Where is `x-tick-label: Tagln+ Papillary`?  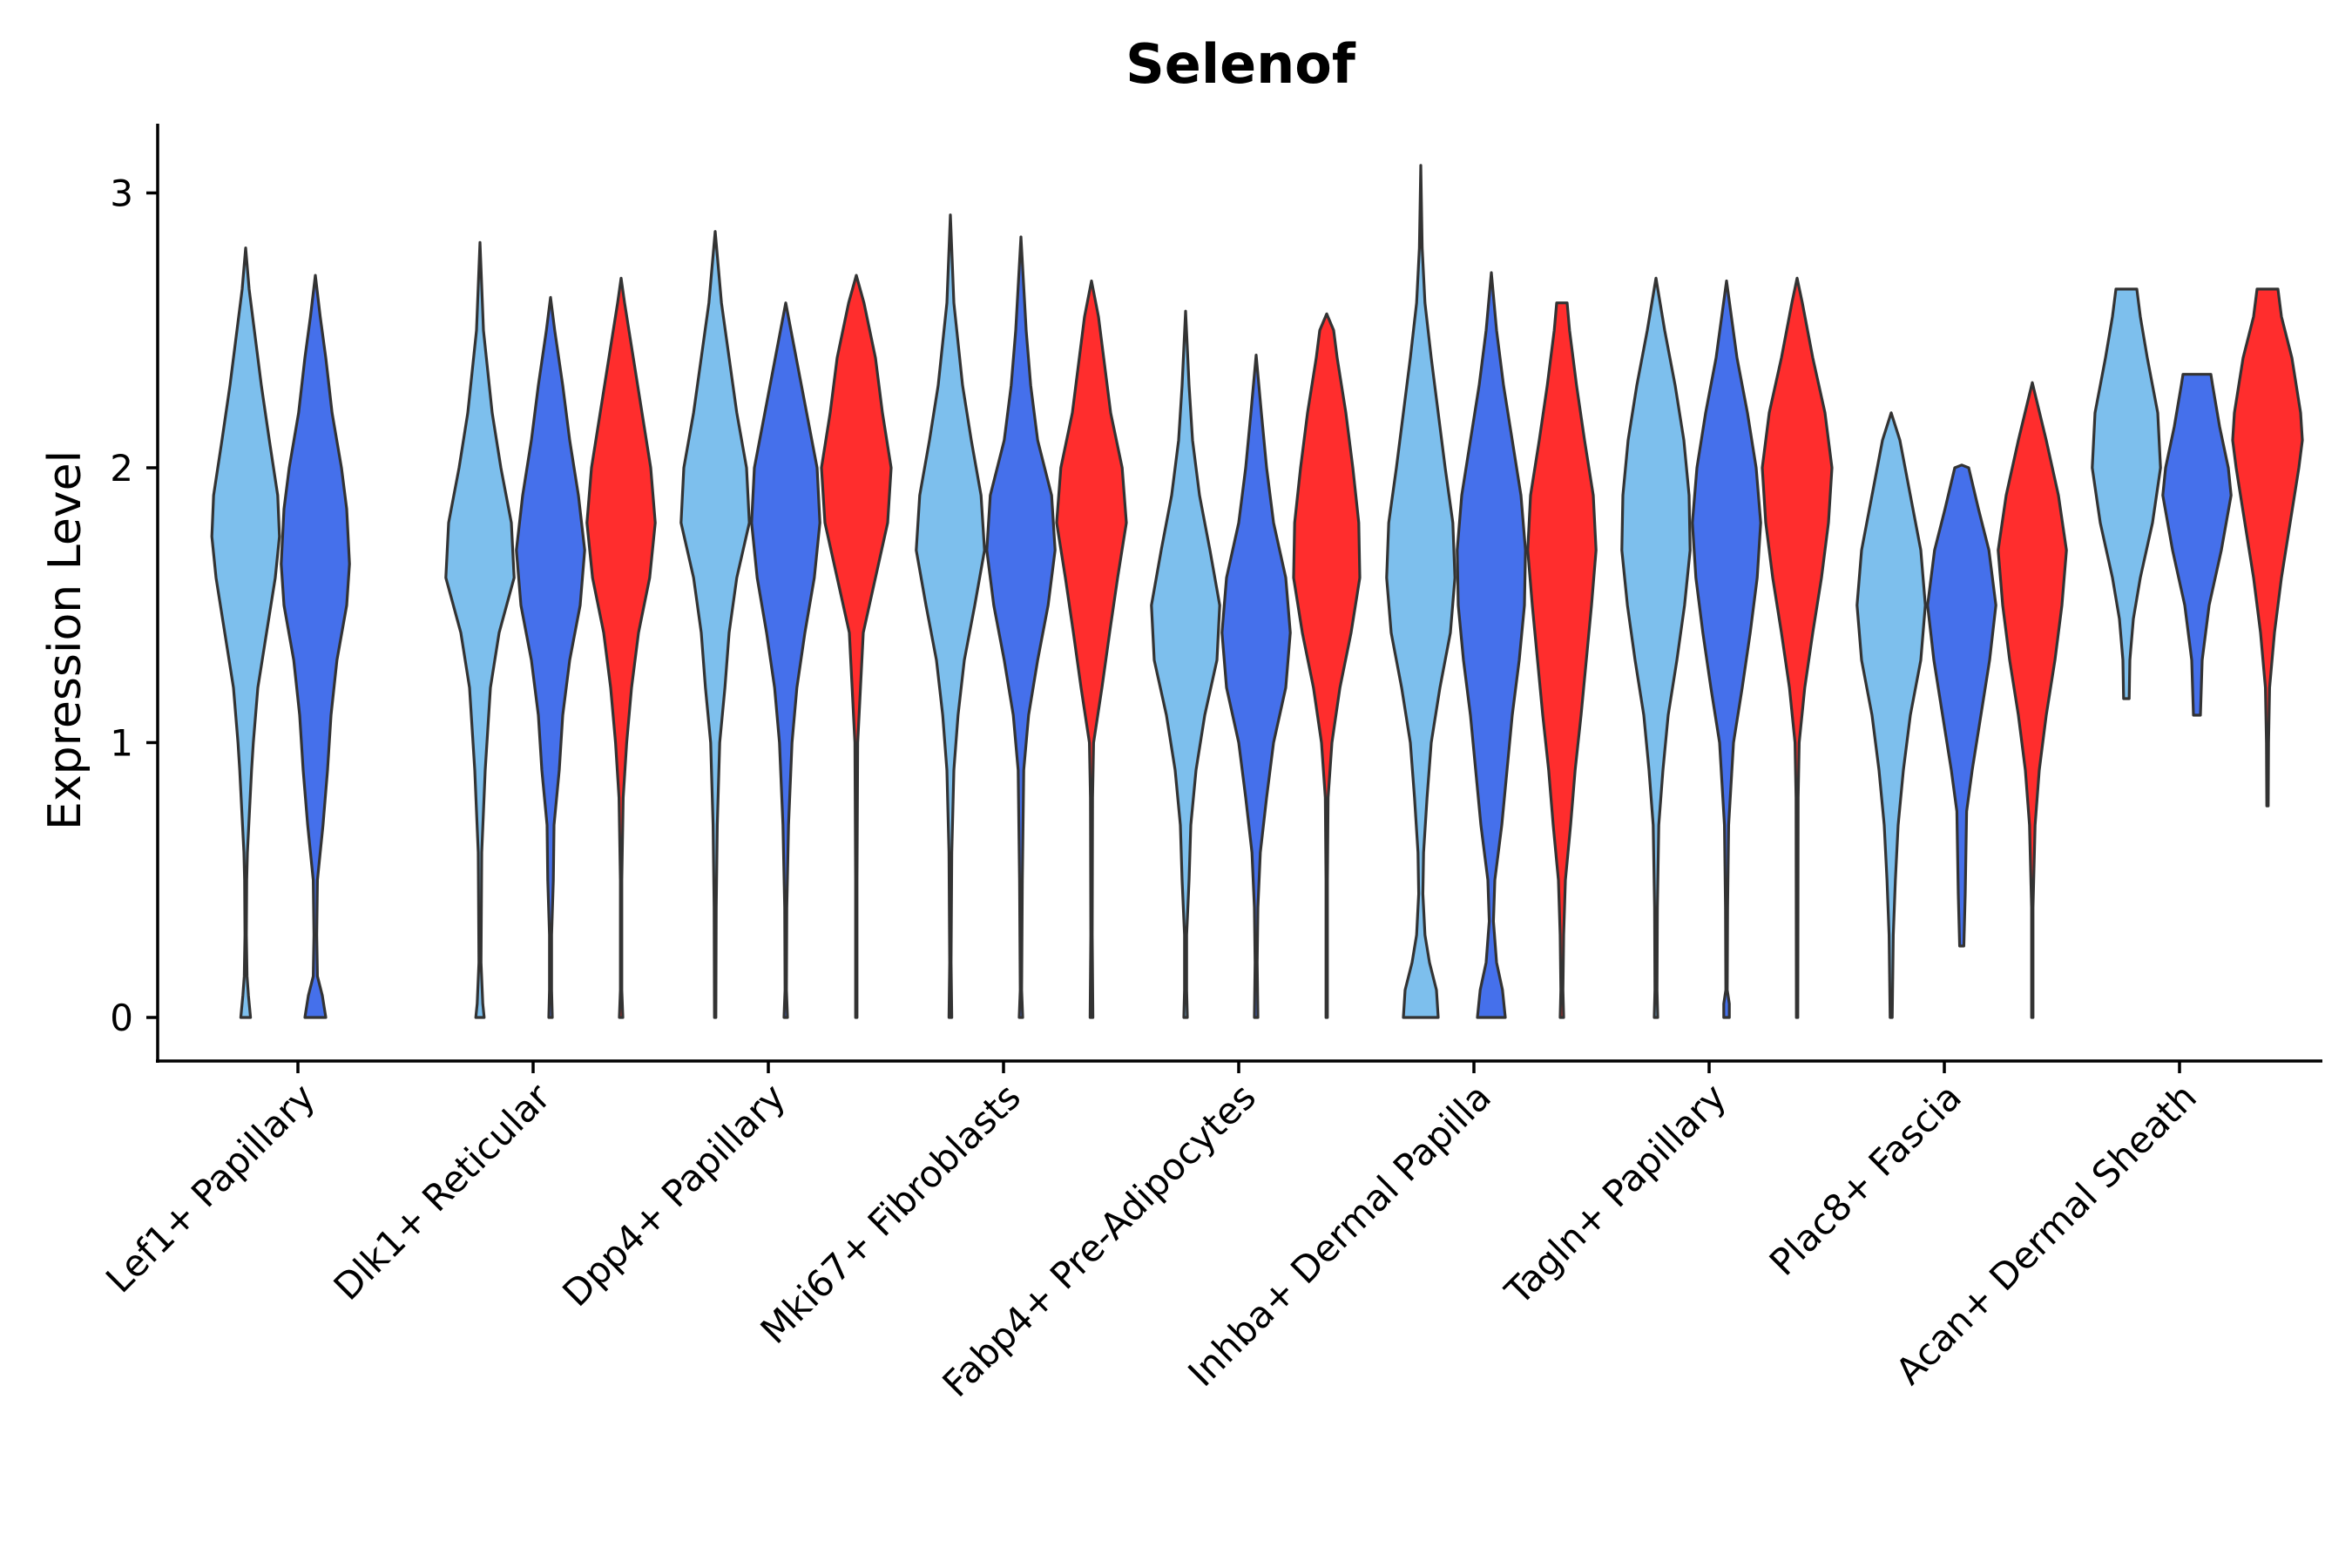 x-tick-label: Tagln+ Papillary is located at coordinates (1615, 1194).